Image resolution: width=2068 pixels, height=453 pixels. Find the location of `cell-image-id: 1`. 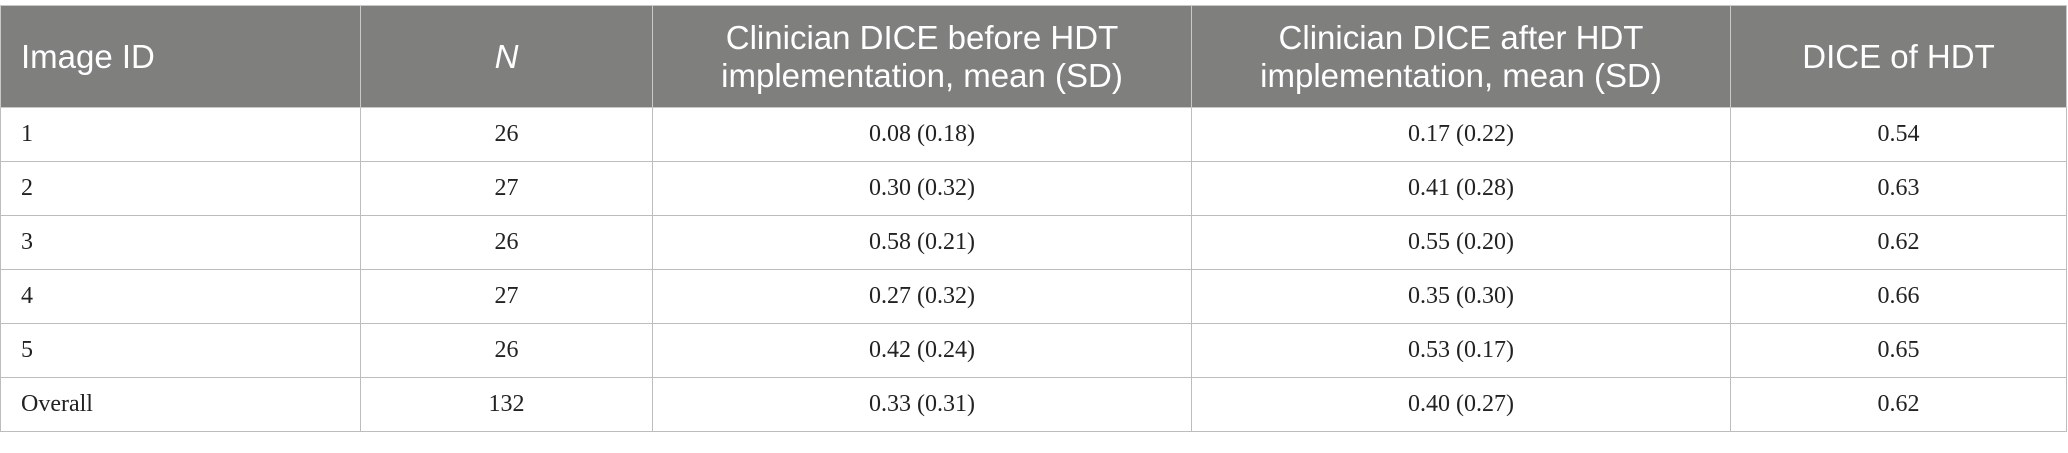

cell-image-id: 1 is located at coordinates (180, 134).